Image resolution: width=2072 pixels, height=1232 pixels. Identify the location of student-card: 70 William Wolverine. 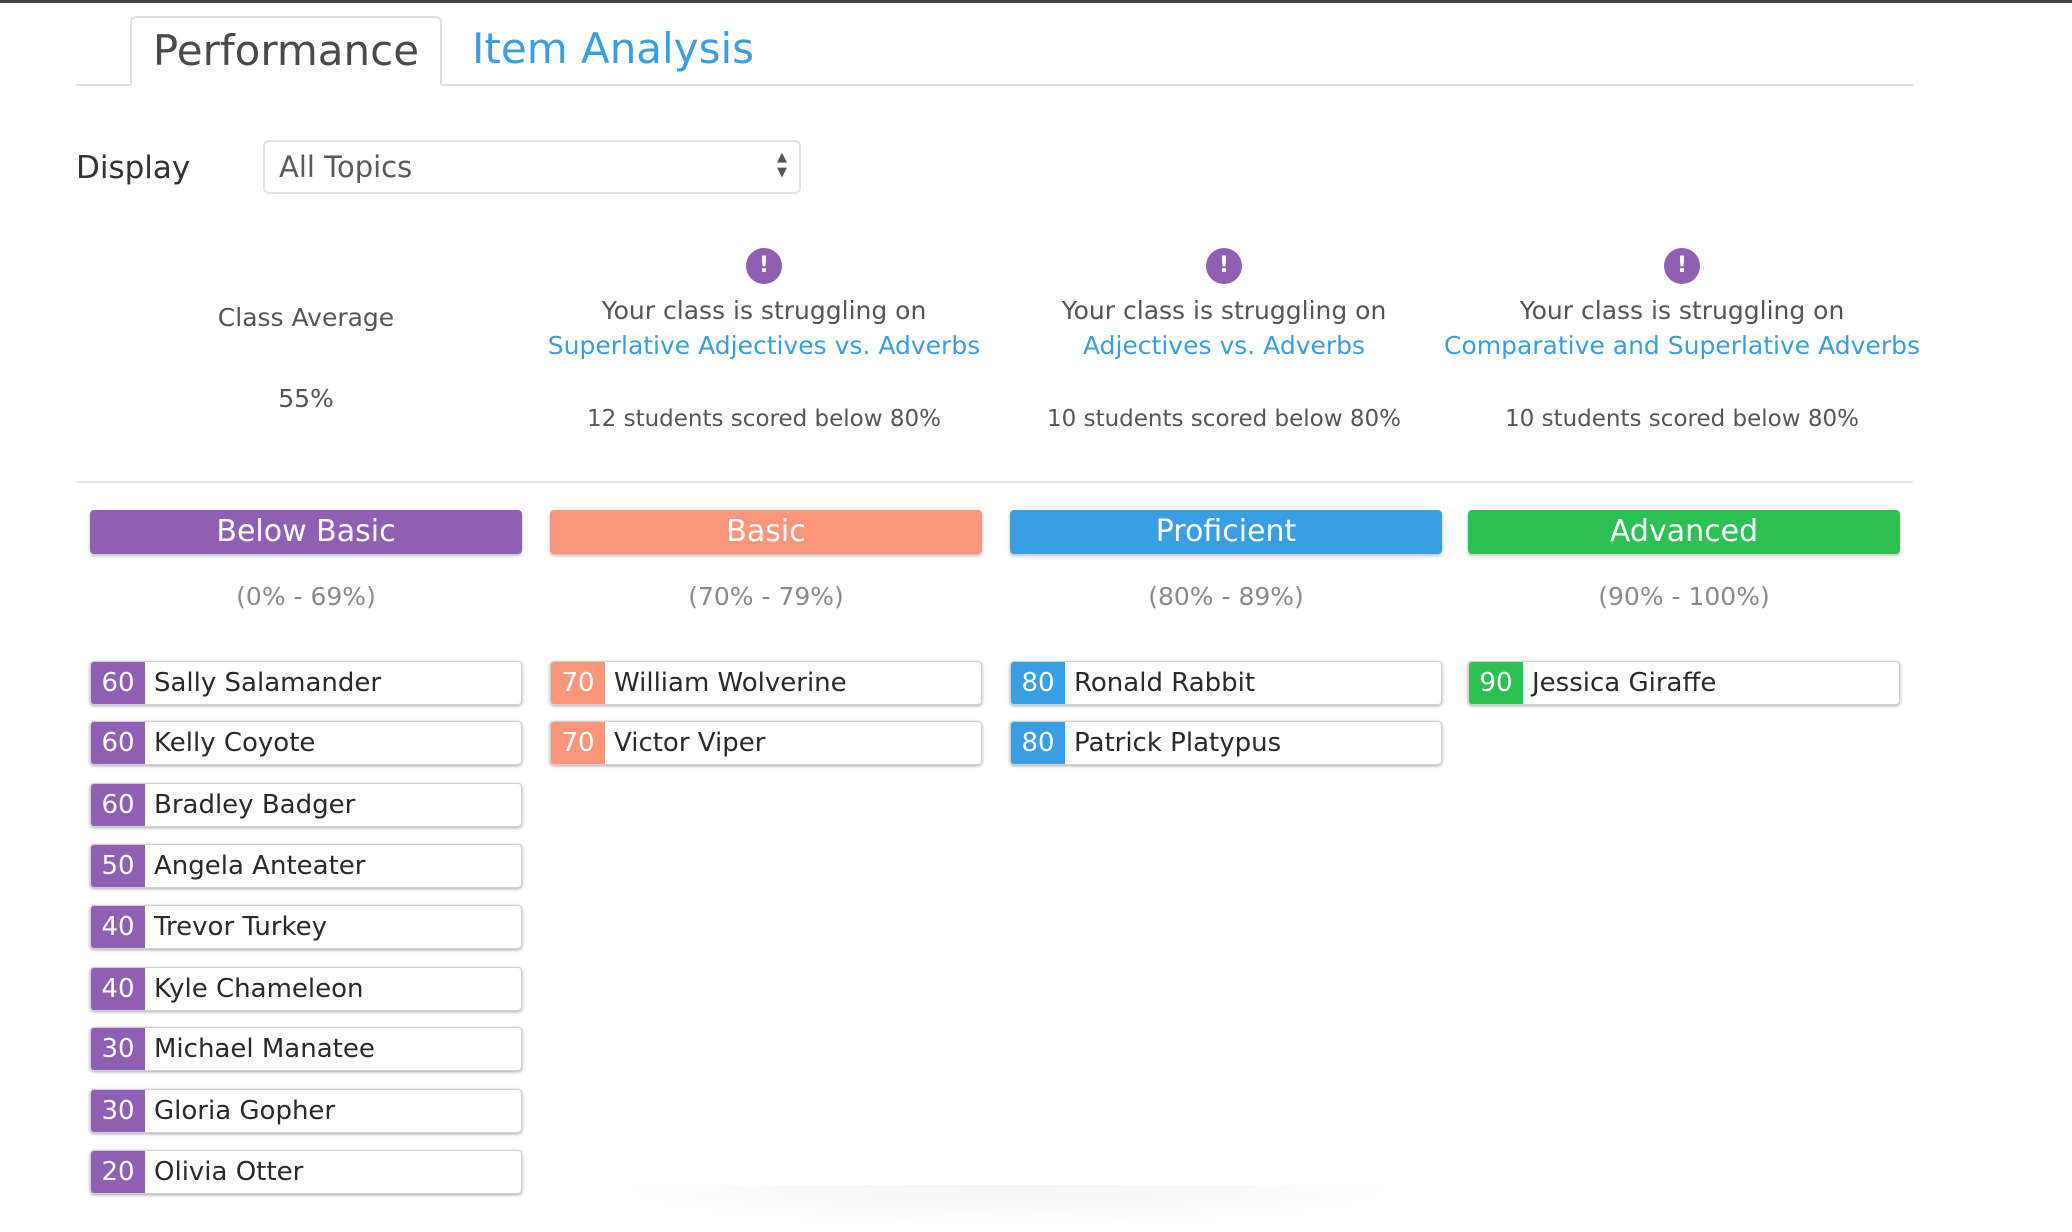
(766, 683).